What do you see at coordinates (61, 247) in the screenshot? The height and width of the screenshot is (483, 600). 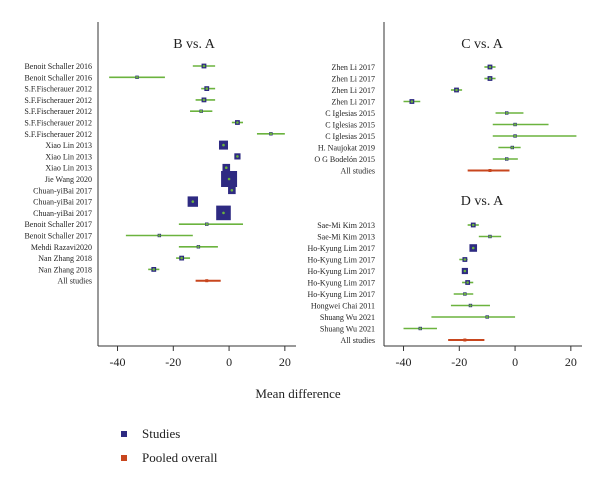 I see `panel-b-row-label: Mehdi Razavi2020` at bounding box center [61, 247].